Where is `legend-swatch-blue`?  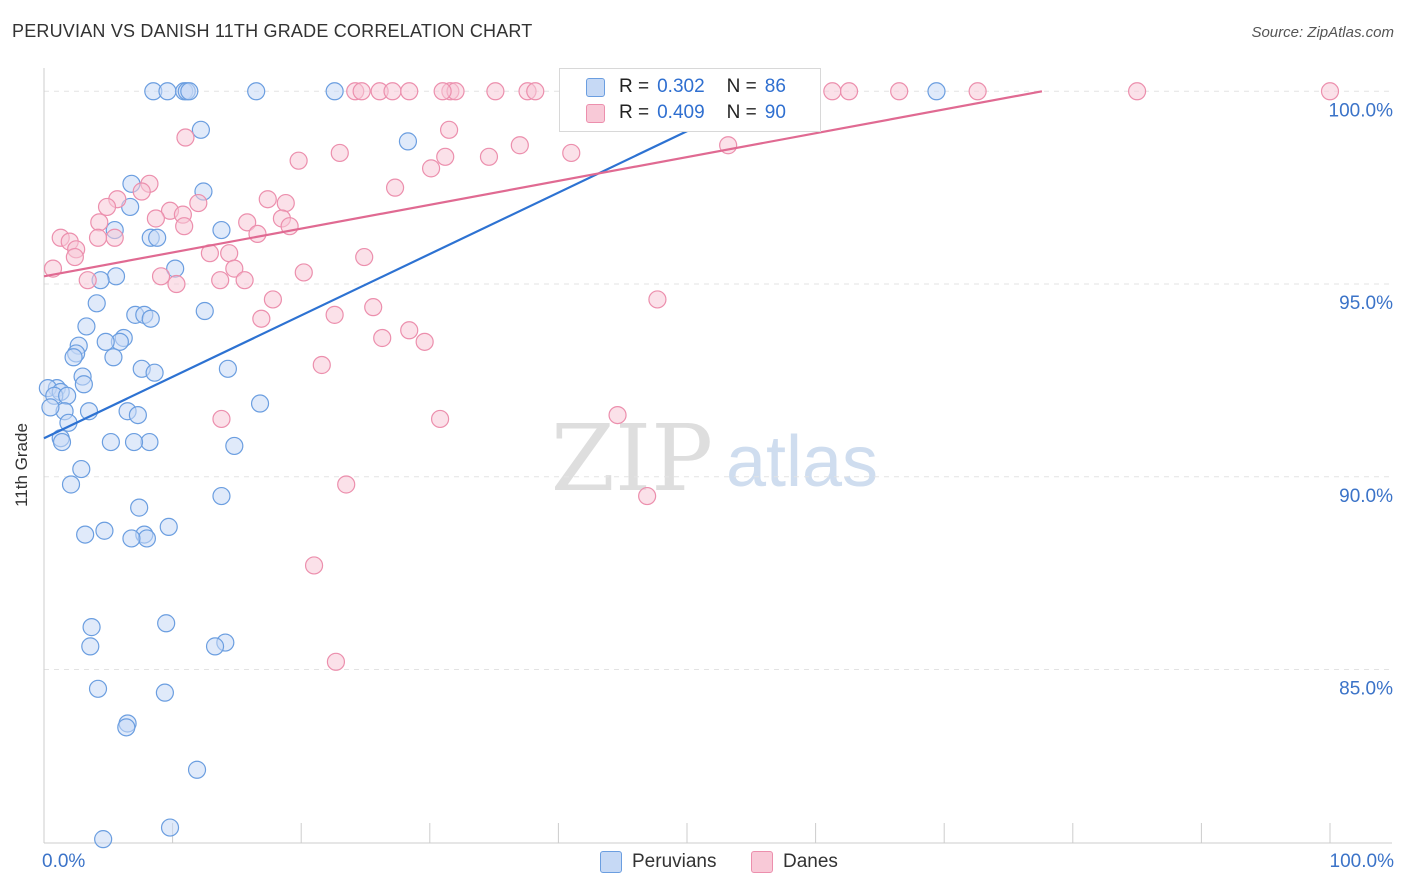
legend-swatch-blue is located at coordinates (595, 87).